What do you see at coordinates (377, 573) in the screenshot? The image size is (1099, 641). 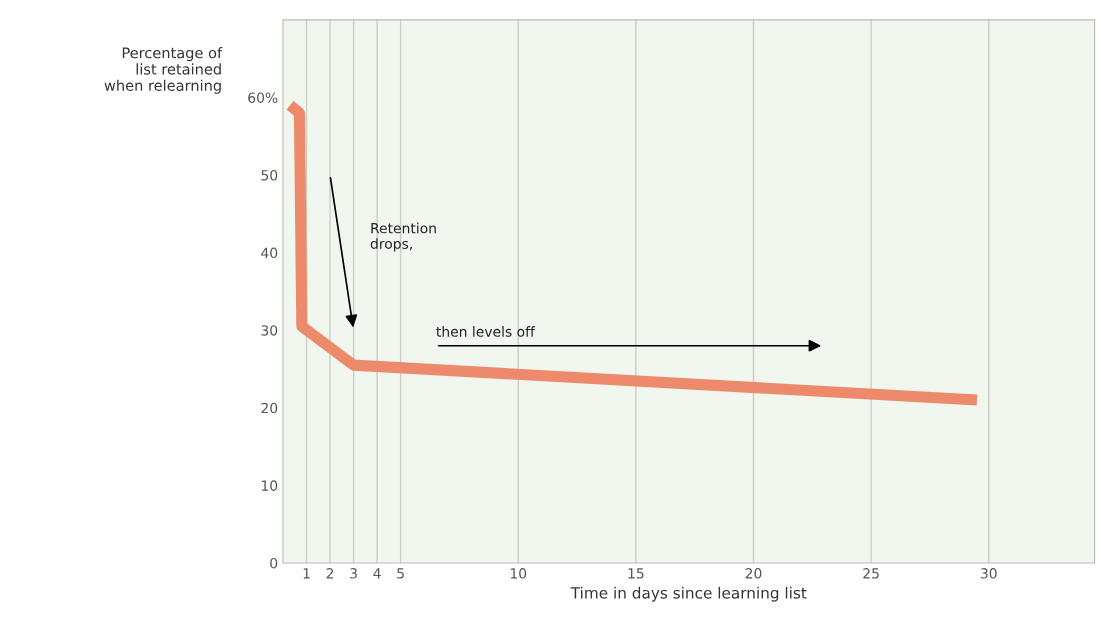 I see `x-tick-label: 4` at bounding box center [377, 573].